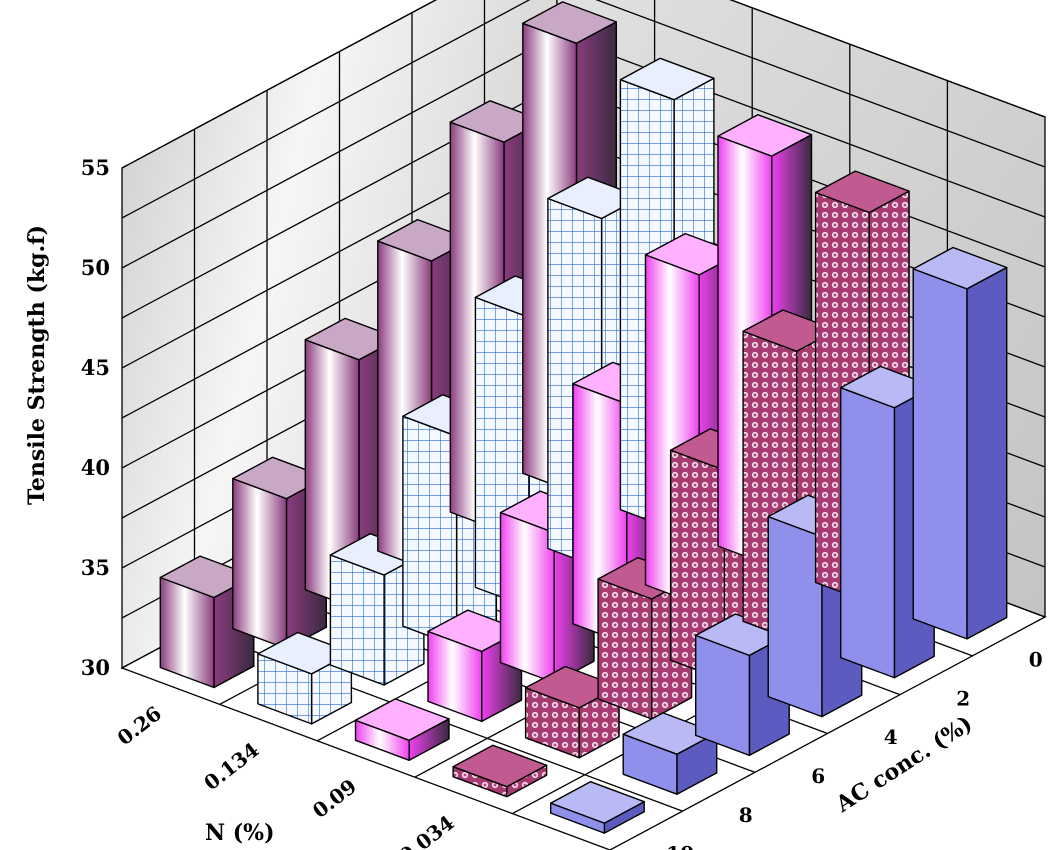  Describe the element at coordinates (427, 830) in the screenshot. I see `n-category-label: 0.034` at that location.